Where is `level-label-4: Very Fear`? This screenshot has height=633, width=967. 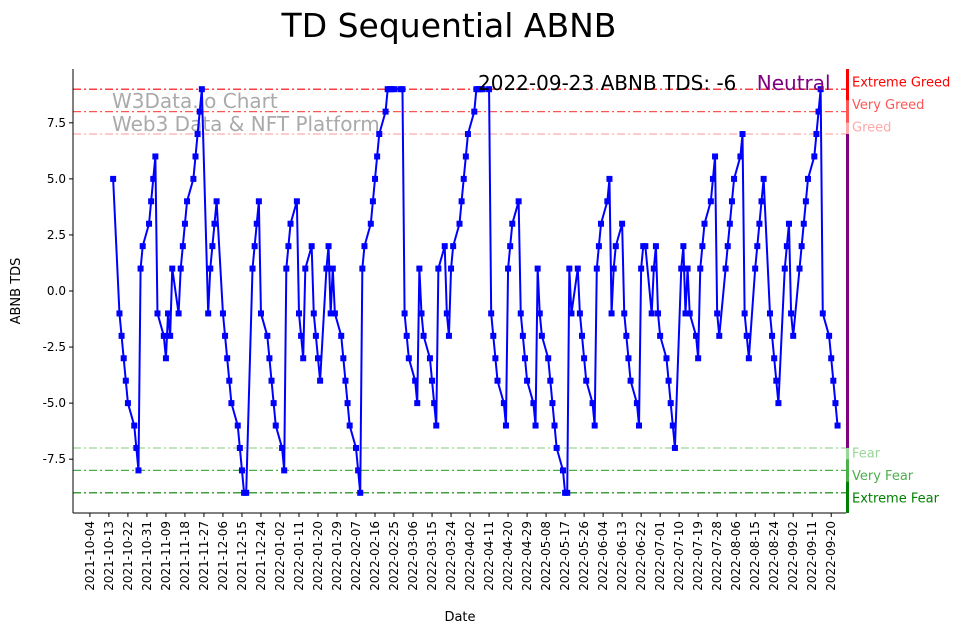
level-label-4: Very Fear is located at coordinates (883, 476).